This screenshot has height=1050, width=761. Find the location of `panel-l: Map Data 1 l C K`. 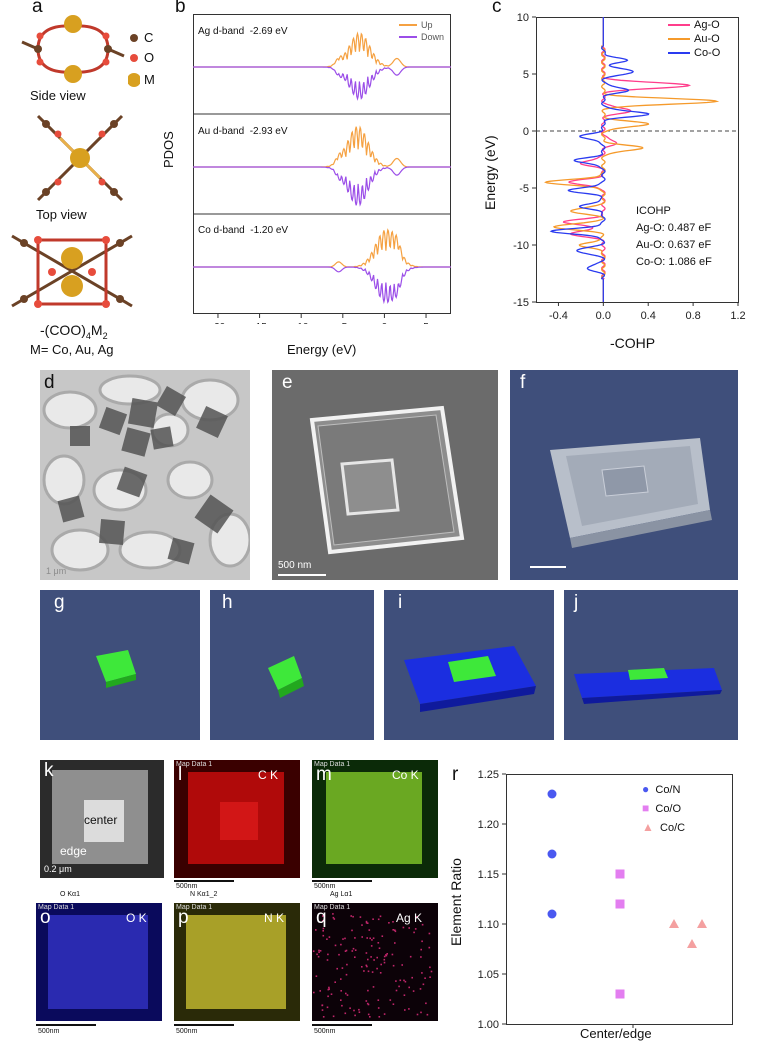

panel-l: Map Data 1 l C K is located at coordinates (237, 819).